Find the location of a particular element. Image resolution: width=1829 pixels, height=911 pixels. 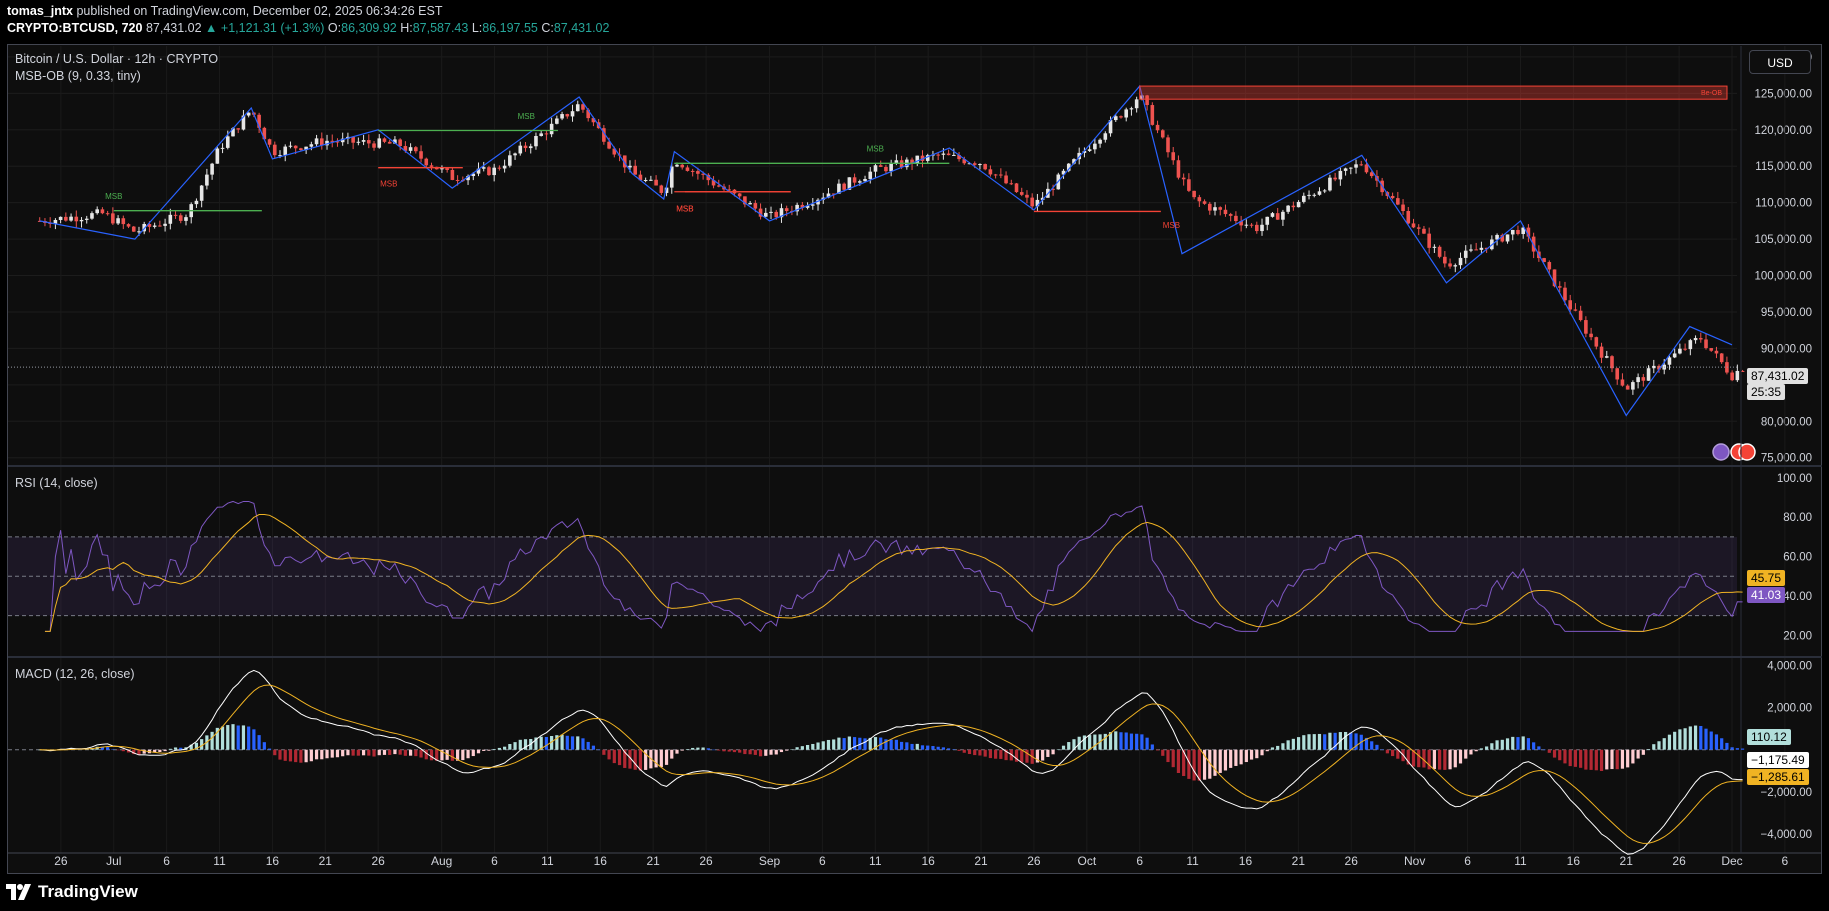

macd-pane-title: MACD (12, 26, close) is located at coordinates (75, 674).